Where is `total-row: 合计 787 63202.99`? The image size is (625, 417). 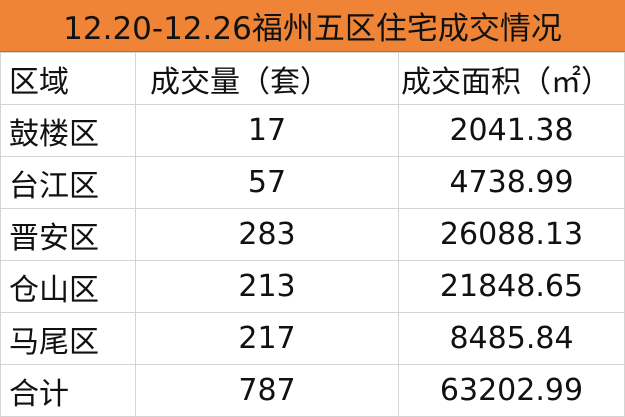
total-row: 合计 787 63202.99 is located at coordinates (312, 390).